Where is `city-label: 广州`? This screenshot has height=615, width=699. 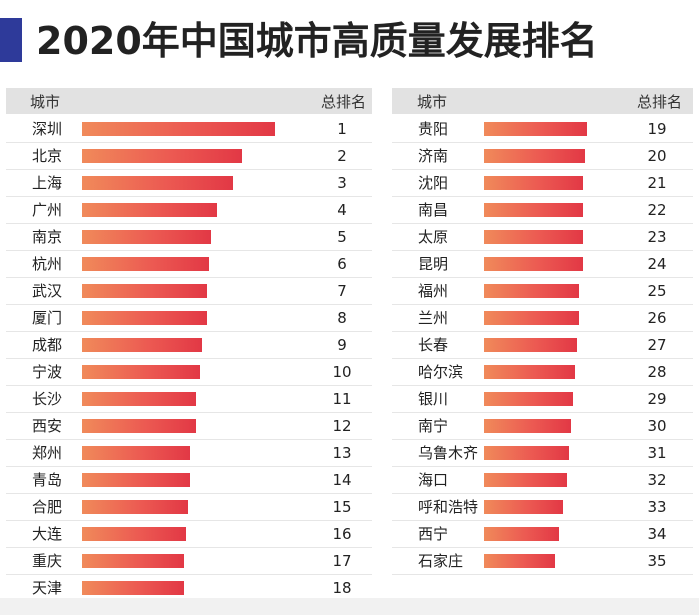 city-label: 广州 is located at coordinates (47, 210).